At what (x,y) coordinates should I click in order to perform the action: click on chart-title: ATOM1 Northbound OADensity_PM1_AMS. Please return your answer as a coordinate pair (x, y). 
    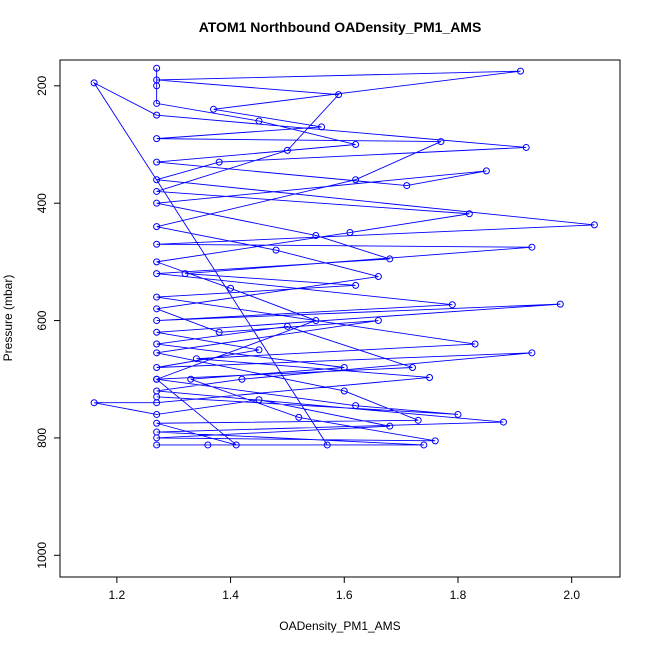
    Looking at the image, I should click on (340, 27).